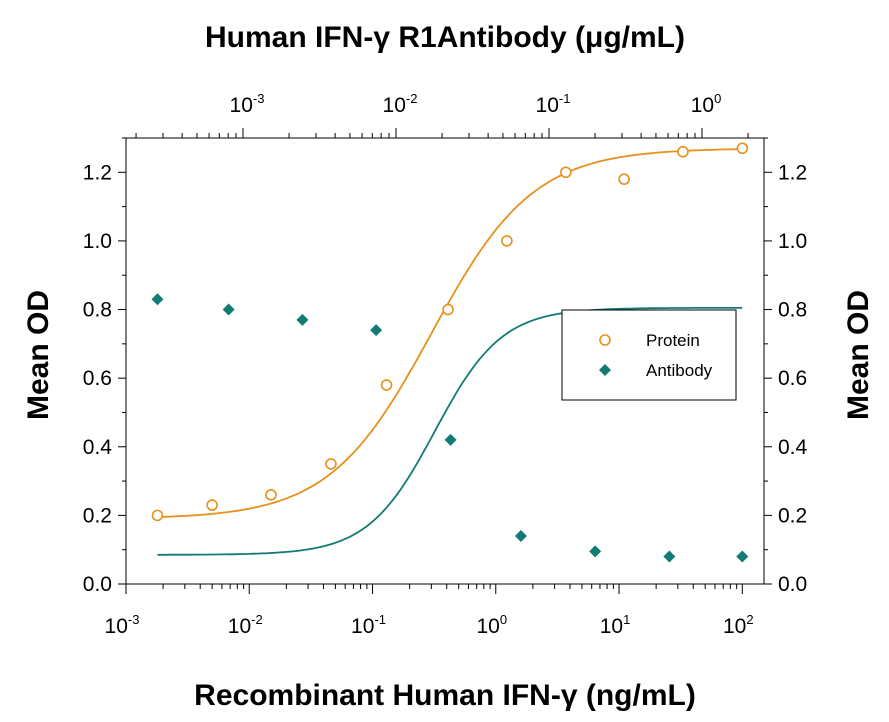  I want to click on x-tick-label: 10¹, so click(615, 625).